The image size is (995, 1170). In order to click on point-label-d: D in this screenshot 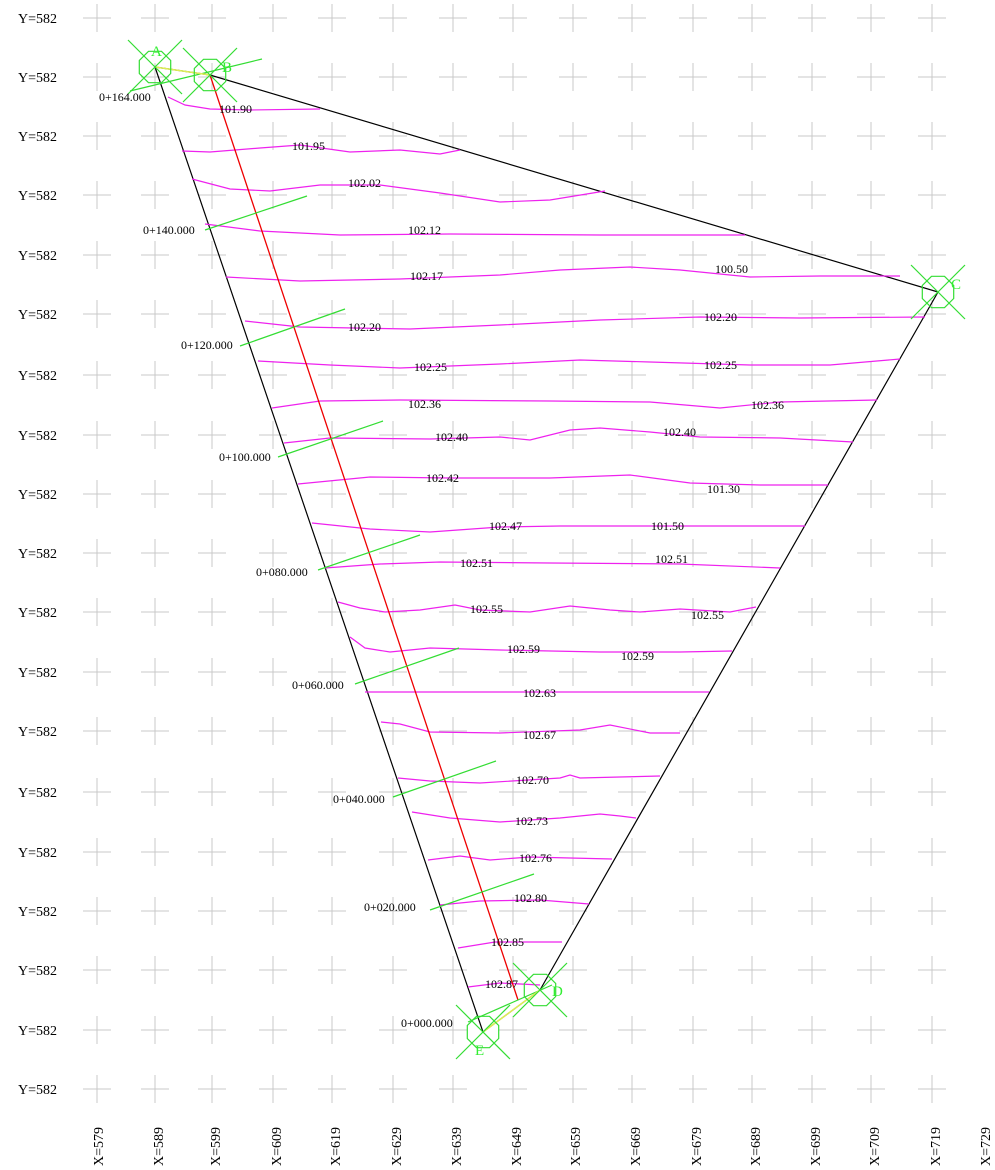, I will do `click(557, 992)`.